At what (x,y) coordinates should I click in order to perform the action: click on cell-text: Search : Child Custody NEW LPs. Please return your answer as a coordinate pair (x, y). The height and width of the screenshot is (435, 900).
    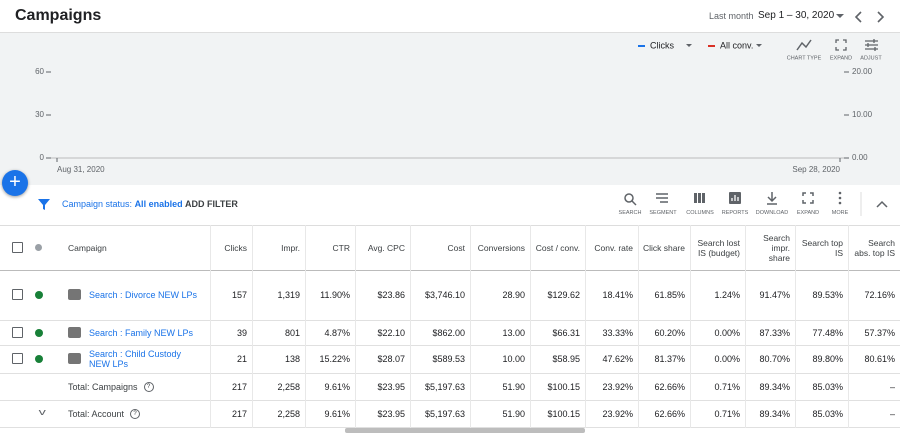
    Looking at the image, I should click on (135, 359).